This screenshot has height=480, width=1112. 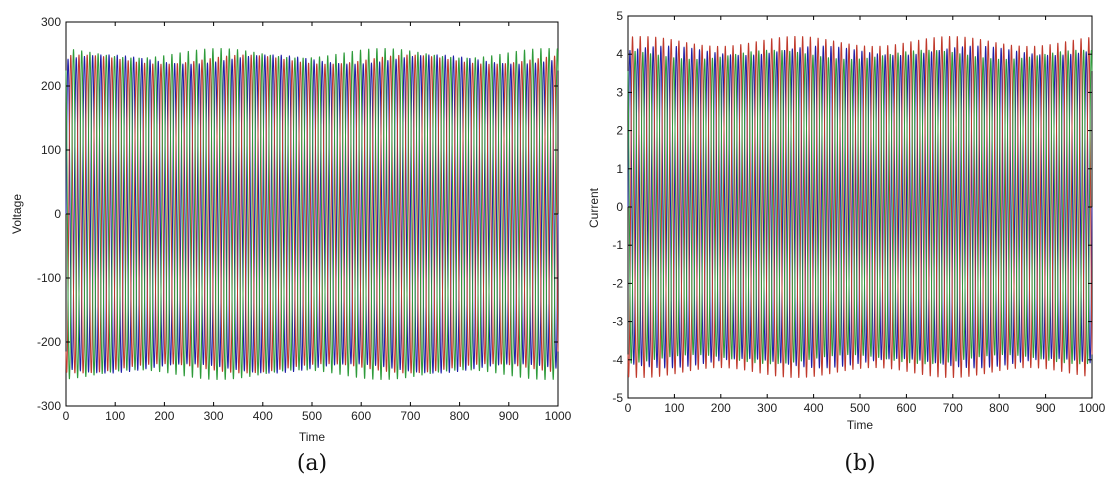 I want to click on current-y-tick-label: 1, so click(x=619, y=169).